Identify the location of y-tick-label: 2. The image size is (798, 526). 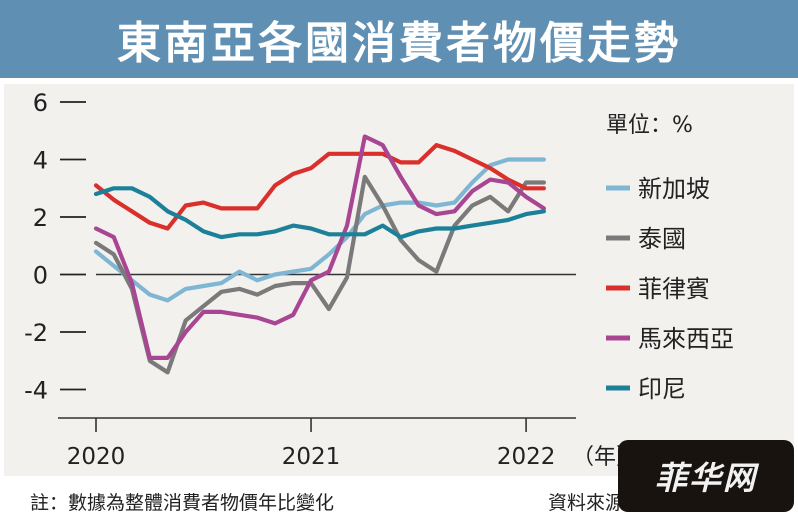
(40, 218).